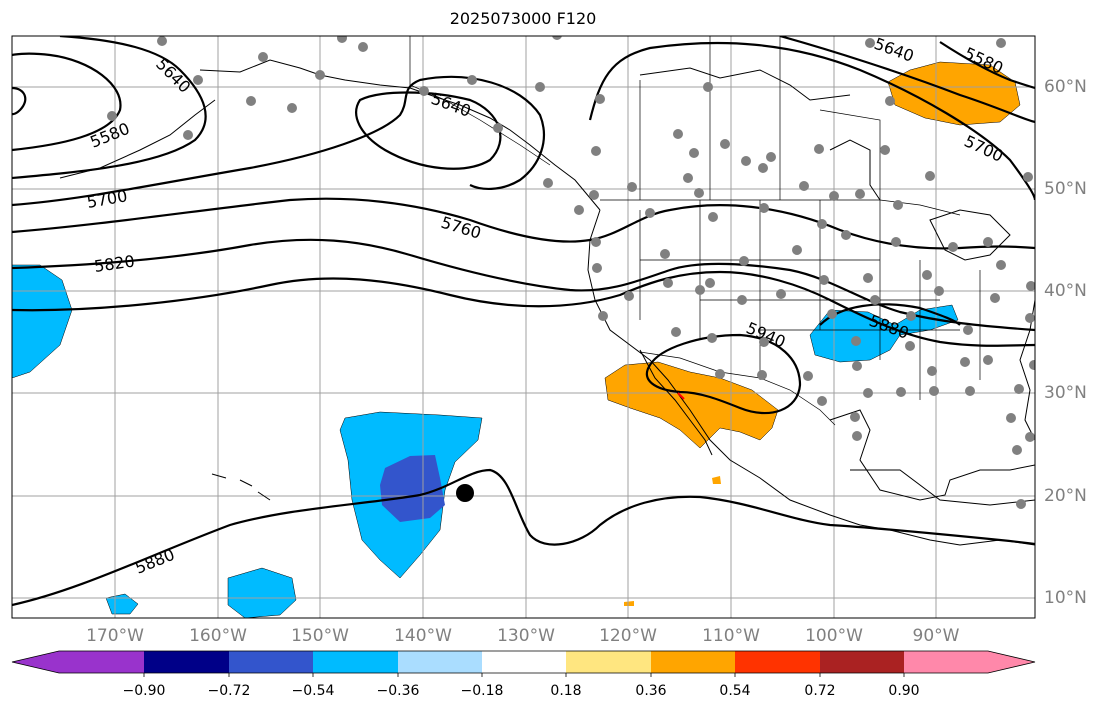  Describe the element at coordinates (482, 691) in the screenshot. I see `colorbar-tick-label: −0.18` at that location.